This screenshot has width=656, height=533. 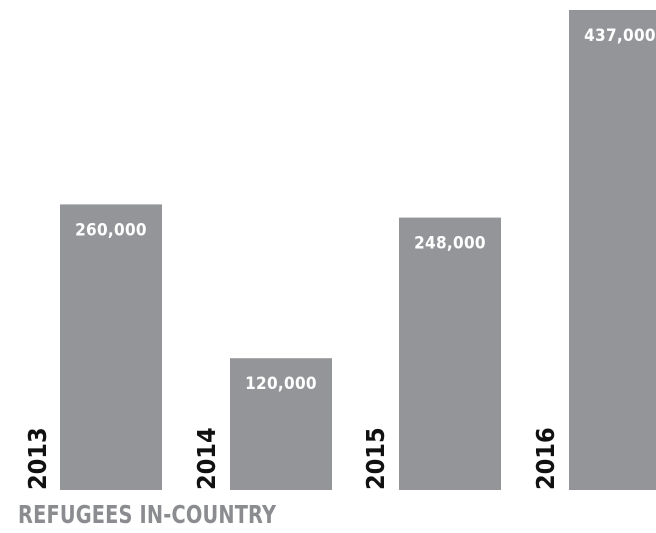 I want to click on value-label-2013: 260,000, so click(x=111, y=230).